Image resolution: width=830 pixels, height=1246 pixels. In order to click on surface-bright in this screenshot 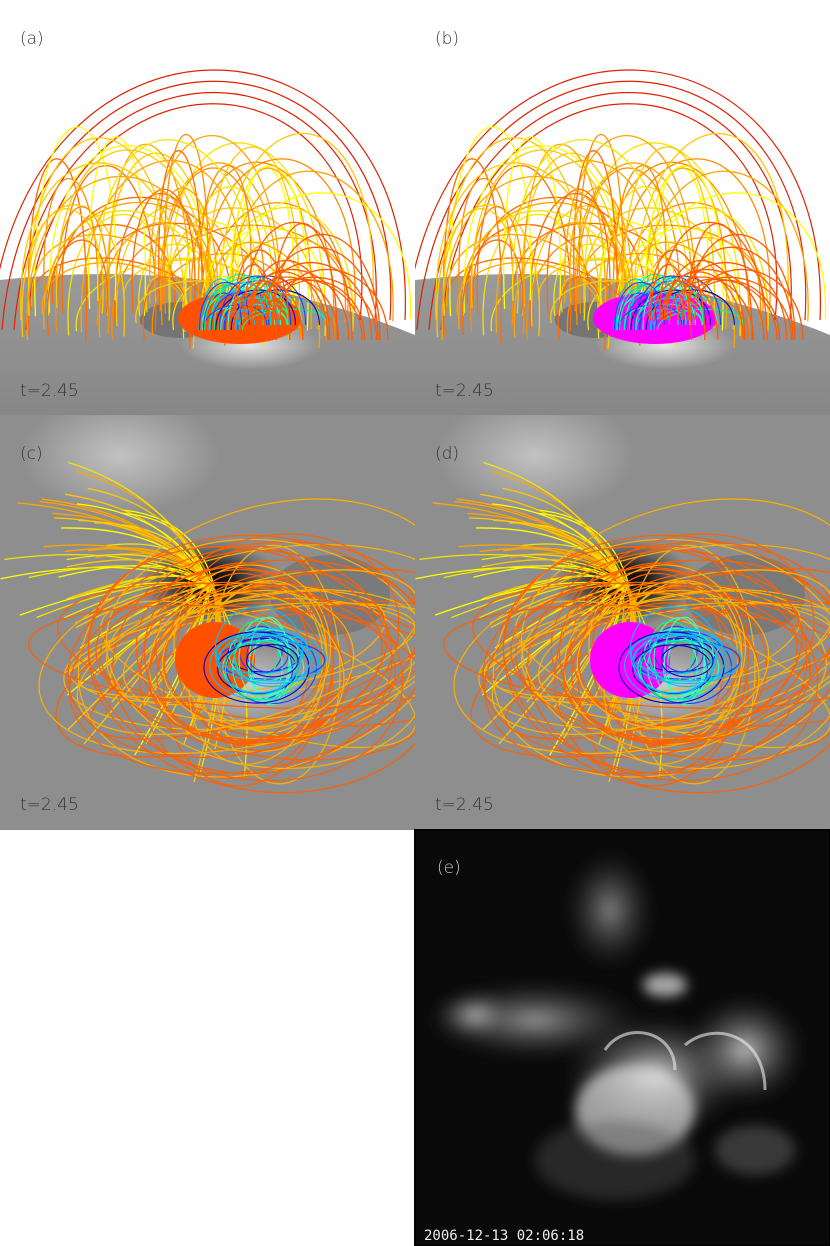, I will do `click(535, 465)`.